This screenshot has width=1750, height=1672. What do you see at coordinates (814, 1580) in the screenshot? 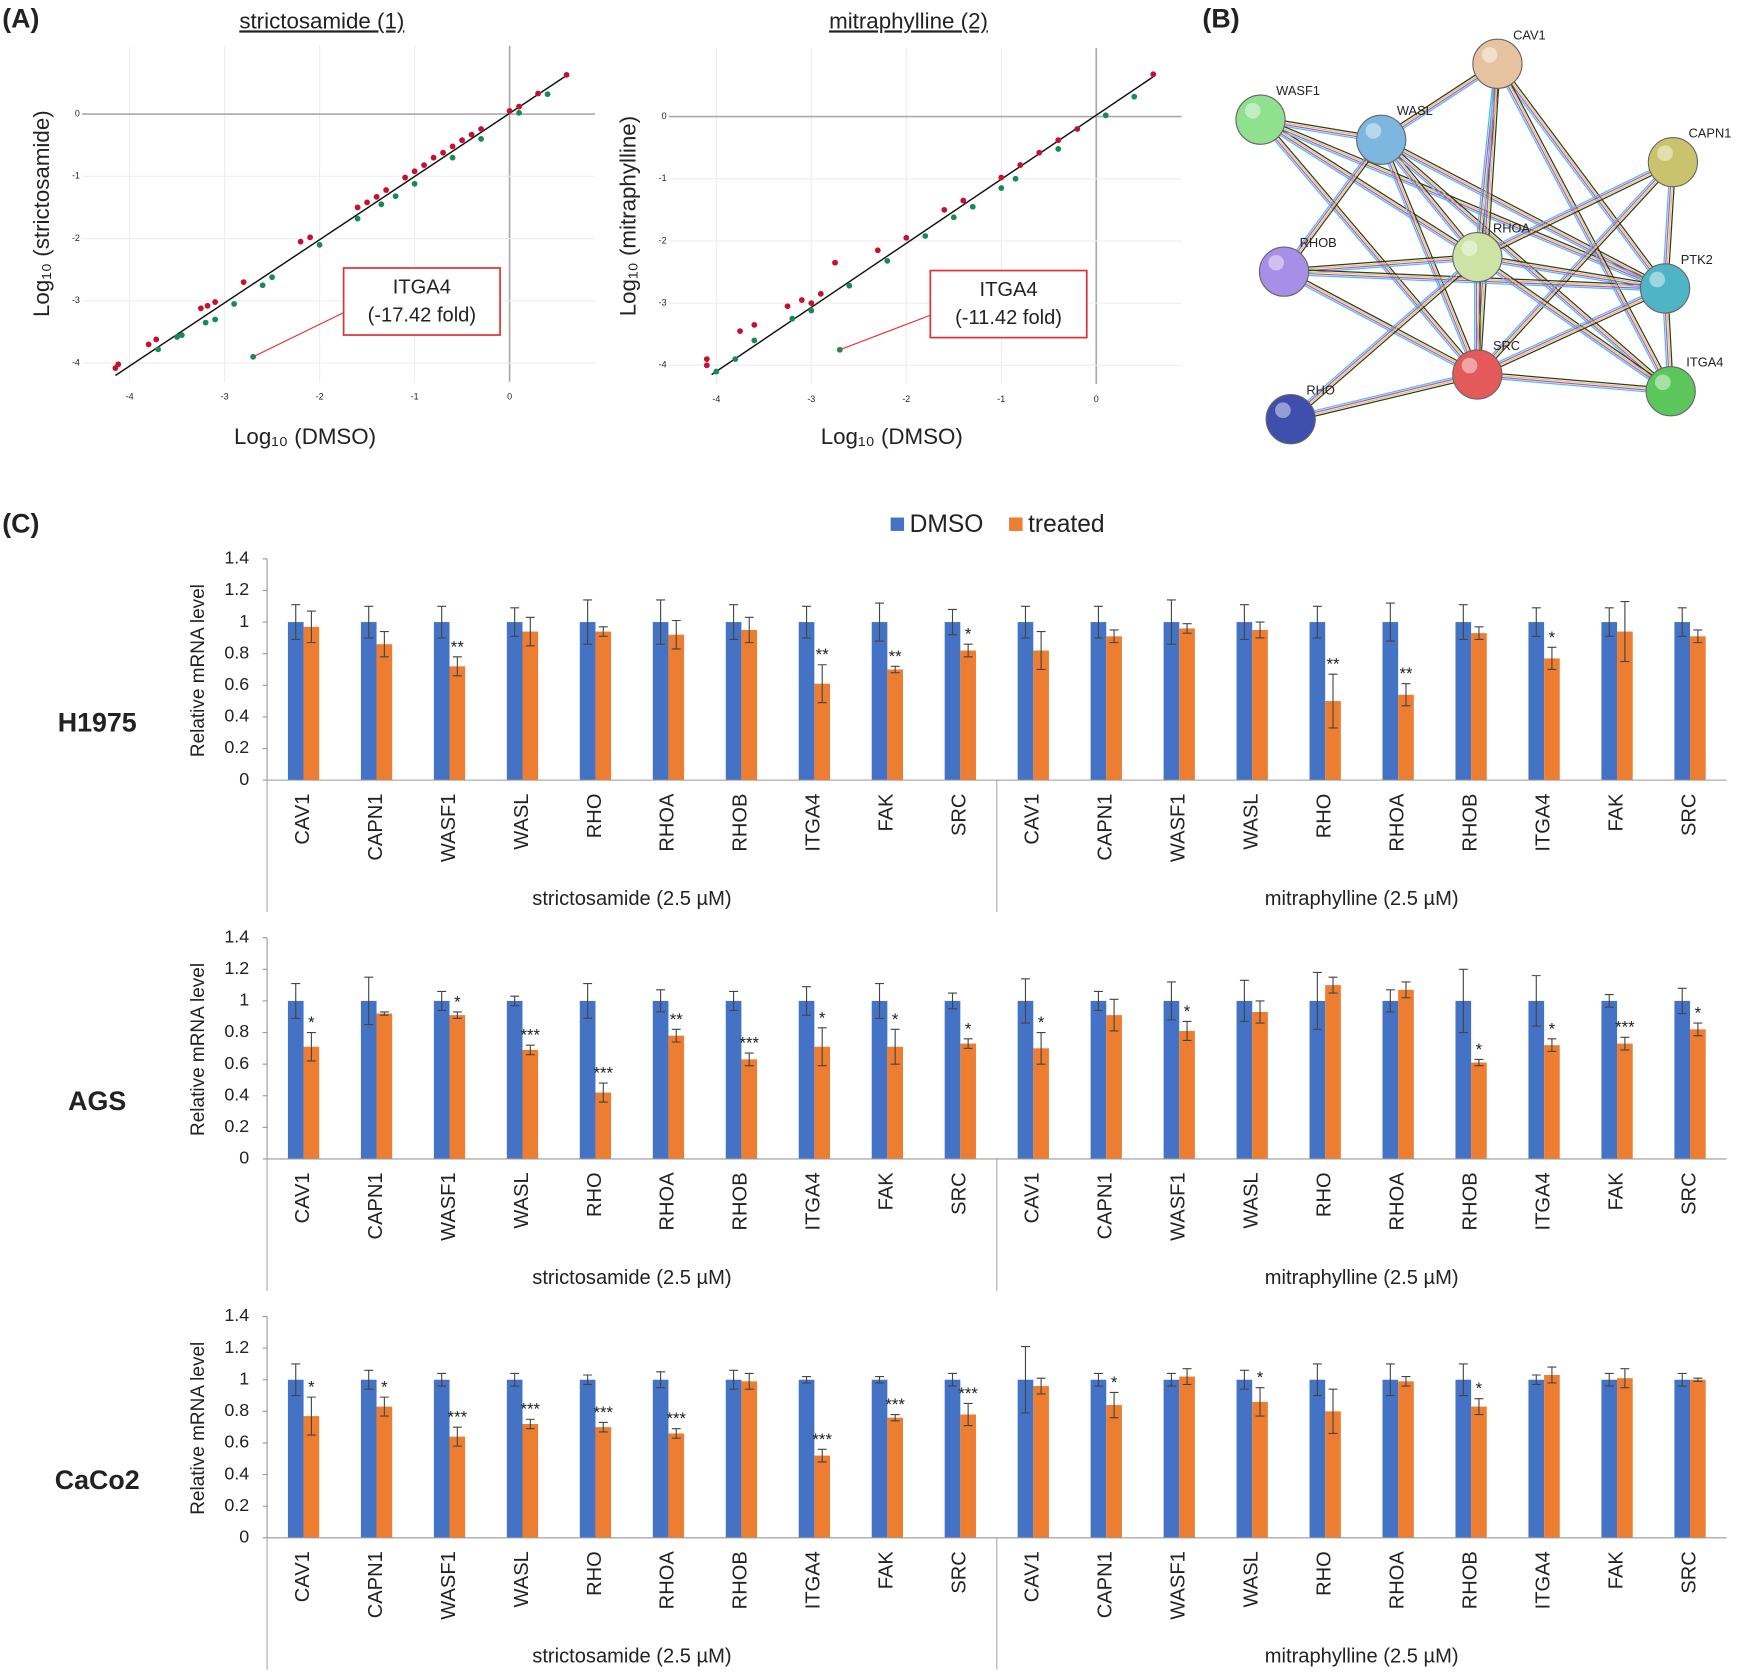
I see `x-tick-label: ITGA4` at bounding box center [814, 1580].